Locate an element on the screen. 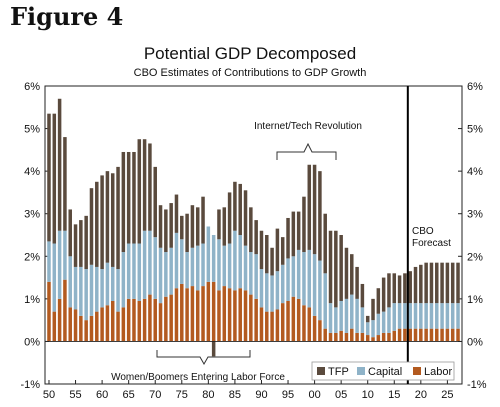 The height and width of the screenshot is (407, 500). x-tick-label: 10 is located at coordinates (368, 395).